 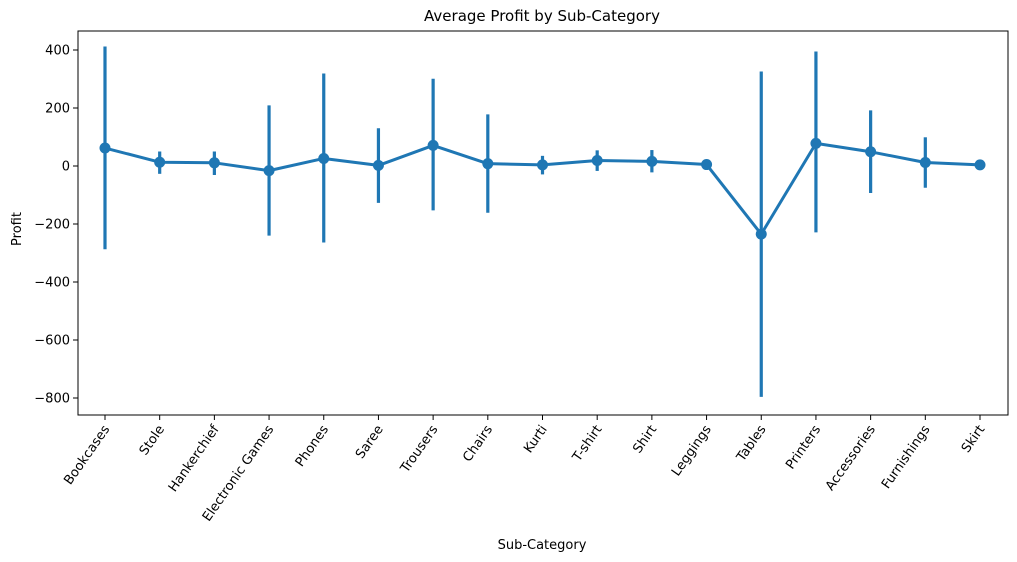 What do you see at coordinates (52, 283) in the screenshot?
I see `y-tick-label: −400` at bounding box center [52, 283].